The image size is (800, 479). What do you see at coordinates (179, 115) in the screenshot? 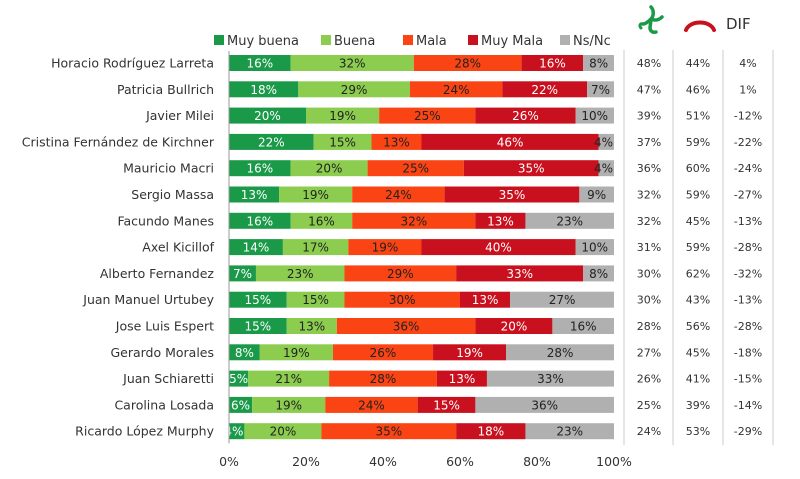
I see `category-label: Javier Milei` at bounding box center [179, 115].